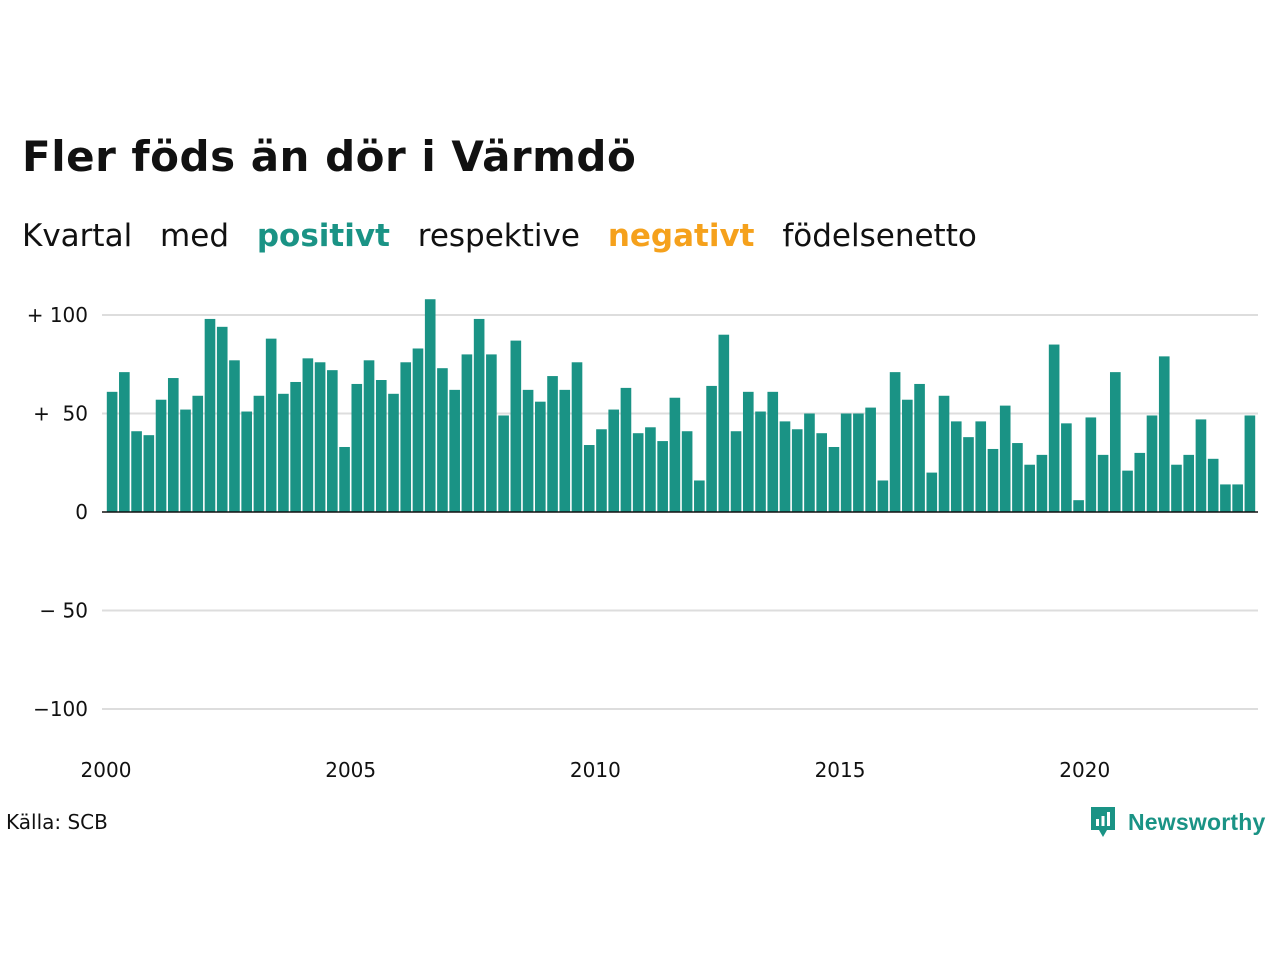 The width and height of the screenshot is (1280, 960). I want to click on chart-title: Fler föds än dör i Värmdö, so click(329, 156).